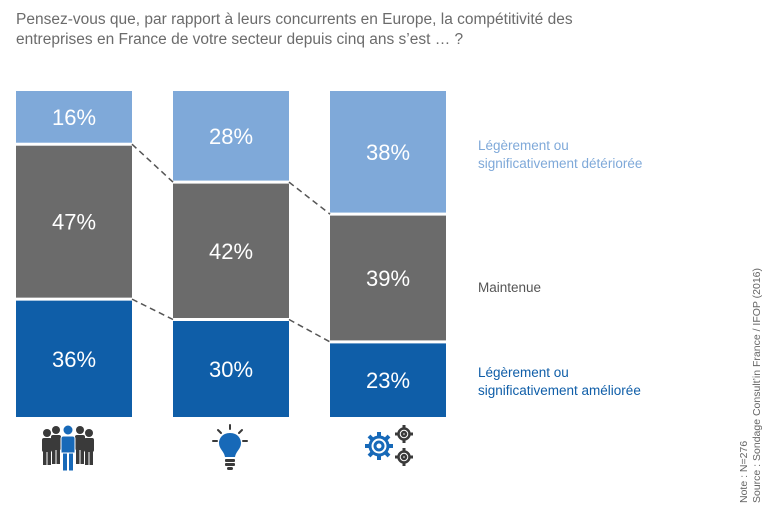 Image resolution: width=780 pixels, height=519 pixels. I want to click on label-deteriore-2: 28%, so click(231, 136).